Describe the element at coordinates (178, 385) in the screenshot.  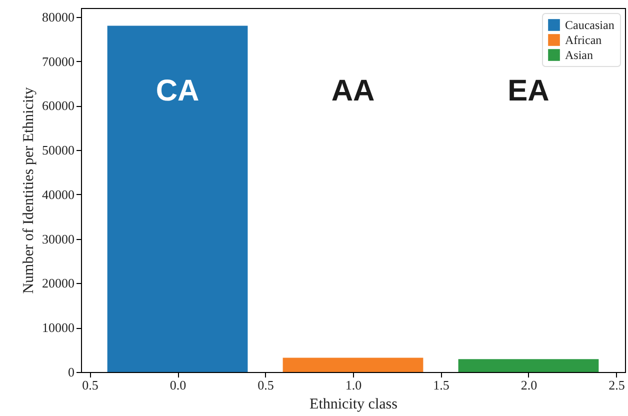
I see `x-tick-label: 0.0` at that location.